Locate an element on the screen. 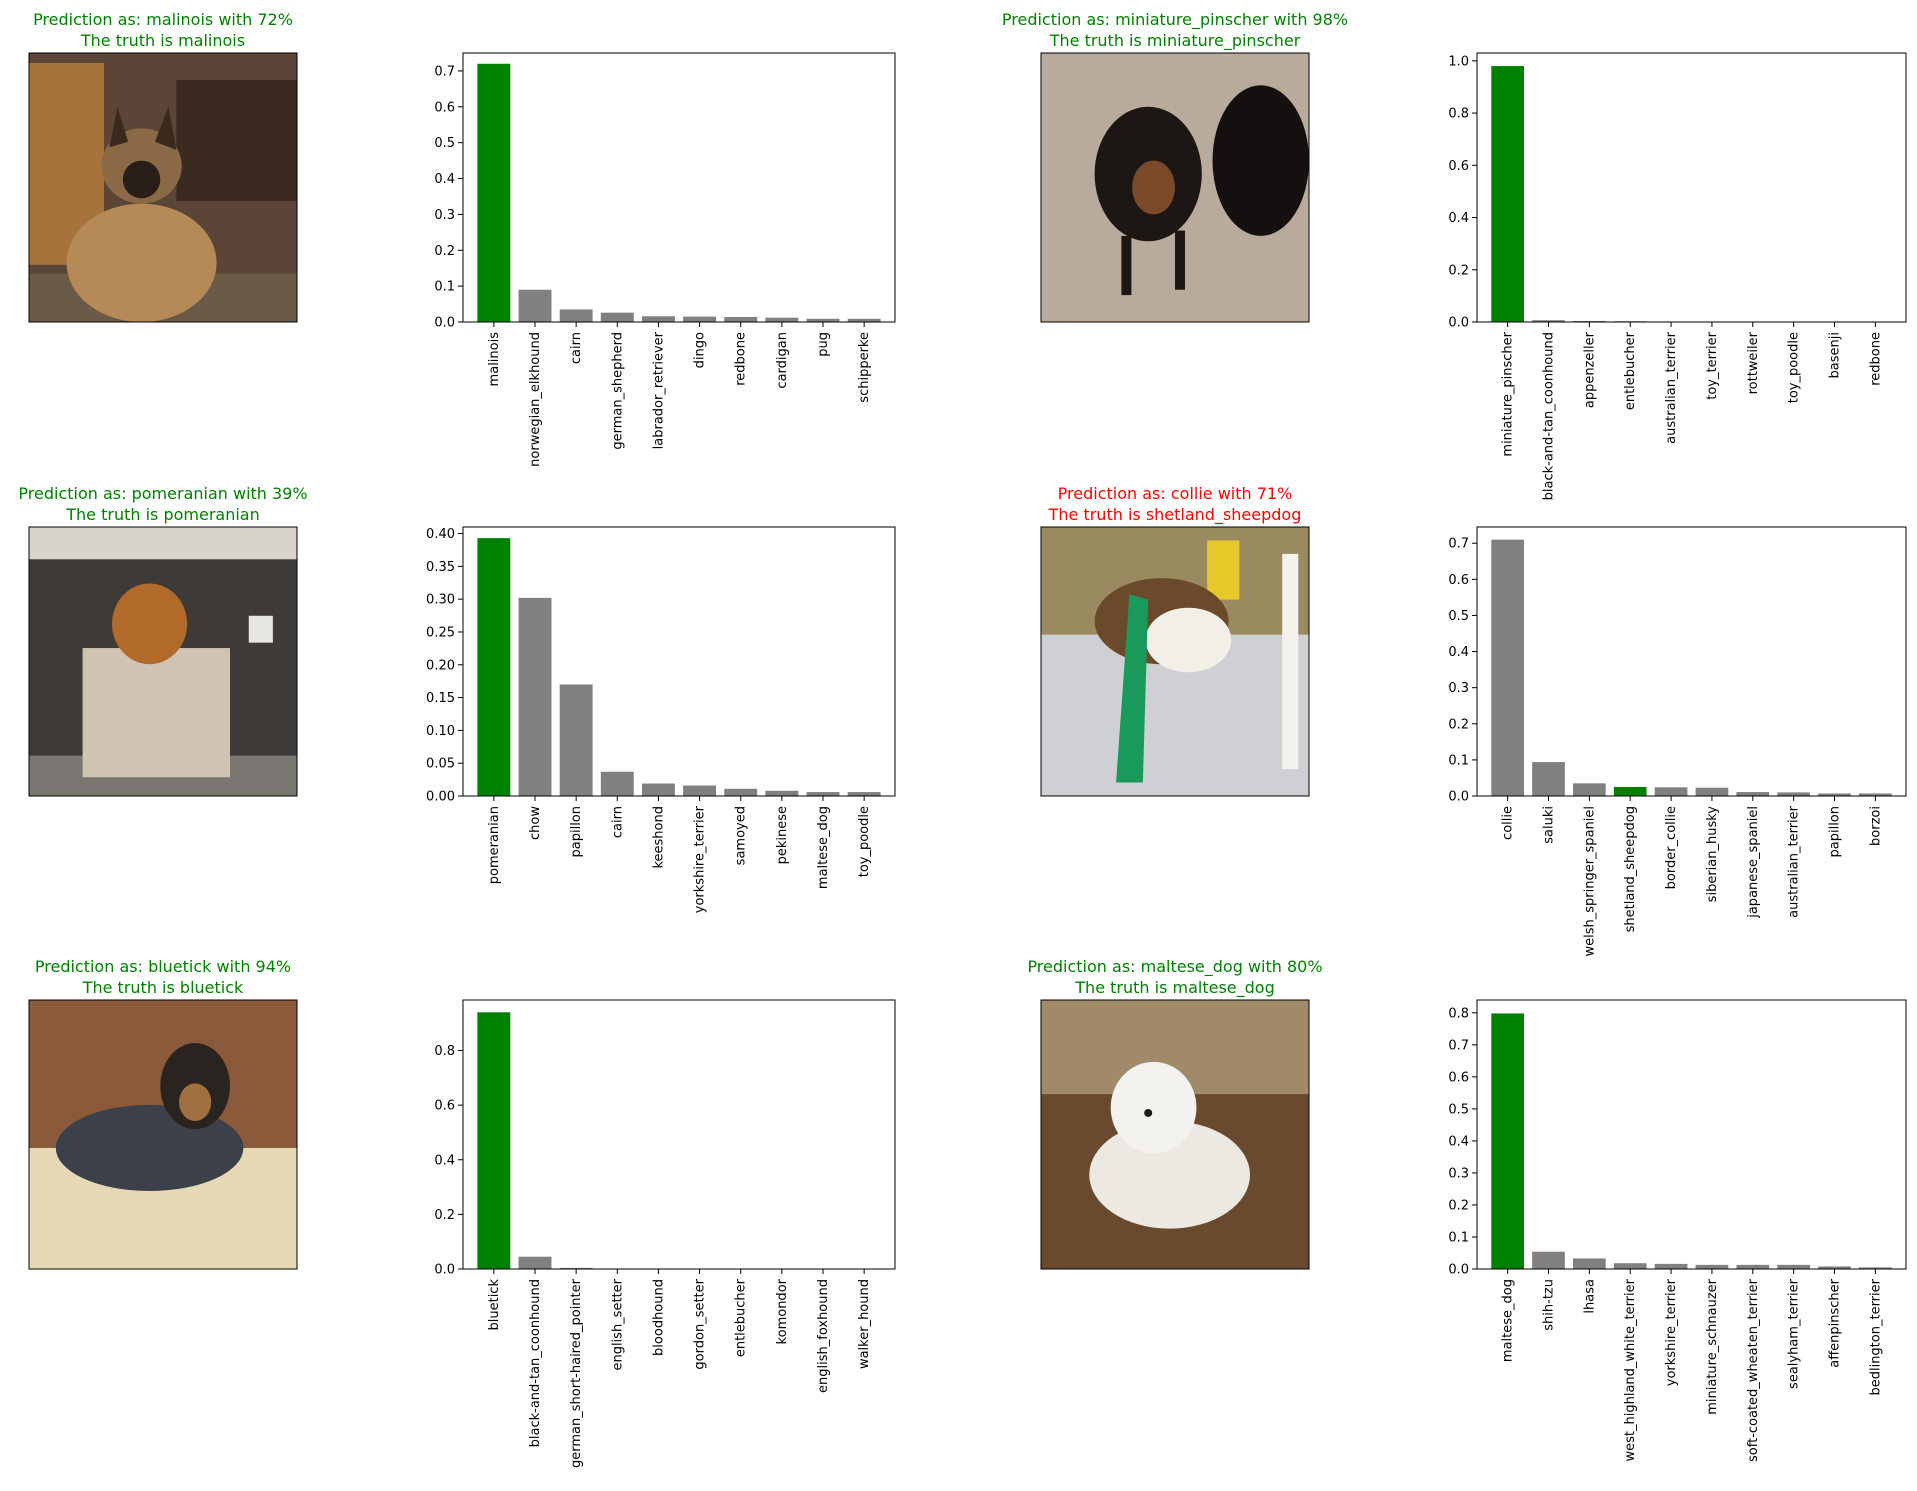 Image resolution: width=1917 pixels, height=1491 pixels. x-tick-label: bloodhound is located at coordinates (658, 1317).